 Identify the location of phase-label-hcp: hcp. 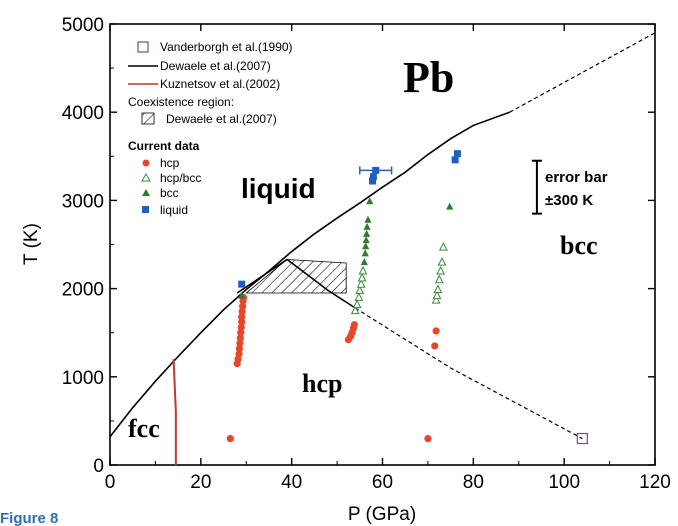
(322, 383).